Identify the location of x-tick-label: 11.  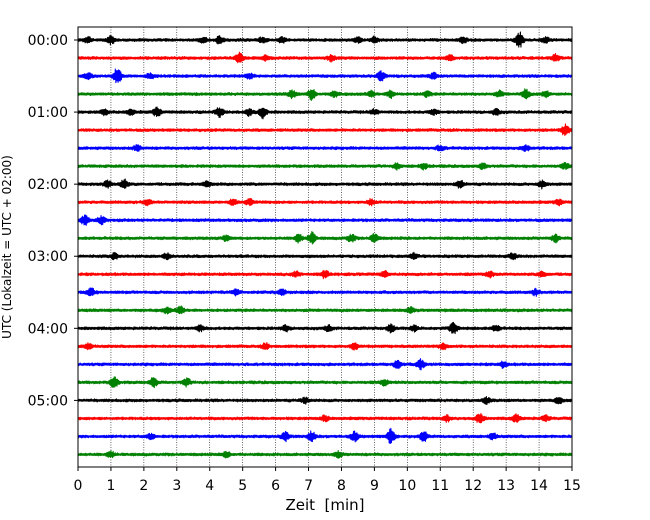
(440, 486).